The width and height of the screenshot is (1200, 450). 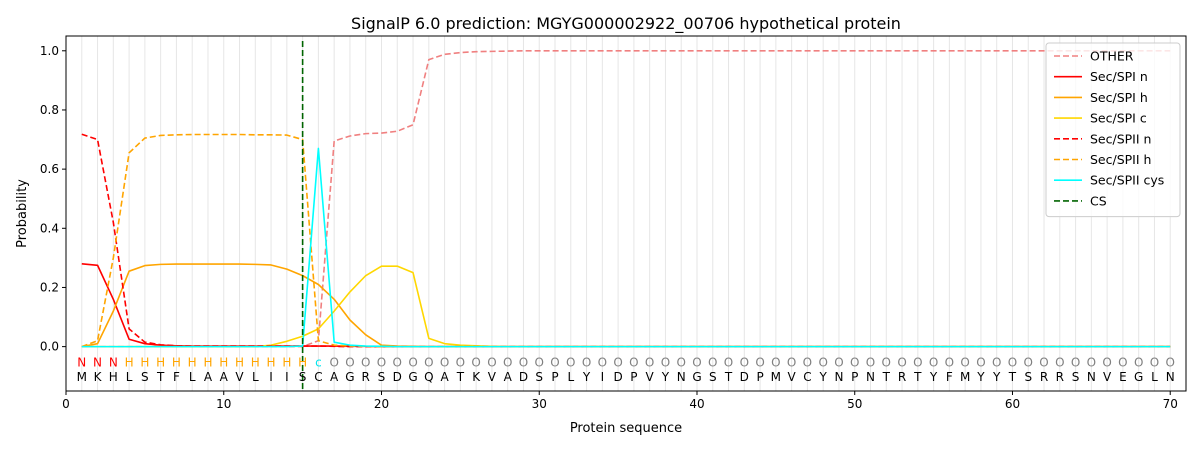 What do you see at coordinates (381, 404) in the screenshot?
I see `x-tick-label: 20` at bounding box center [381, 404].